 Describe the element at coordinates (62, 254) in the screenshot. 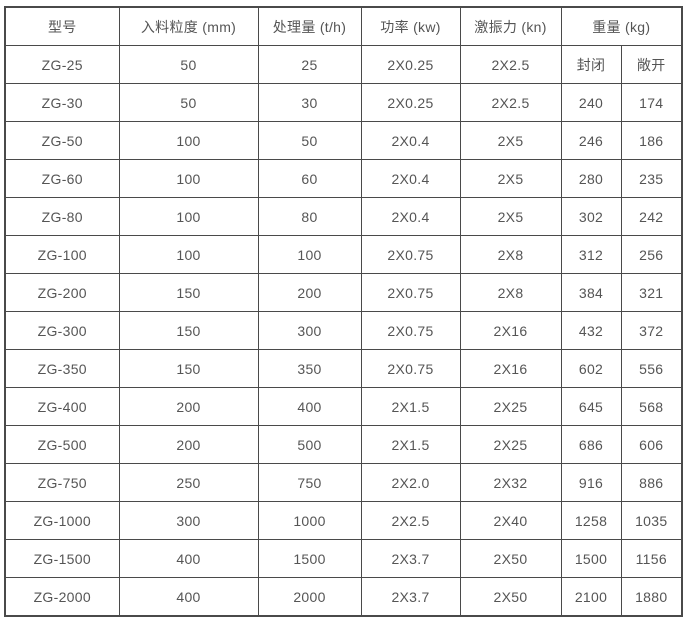

I see `table-cell: ZG-100` at that location.